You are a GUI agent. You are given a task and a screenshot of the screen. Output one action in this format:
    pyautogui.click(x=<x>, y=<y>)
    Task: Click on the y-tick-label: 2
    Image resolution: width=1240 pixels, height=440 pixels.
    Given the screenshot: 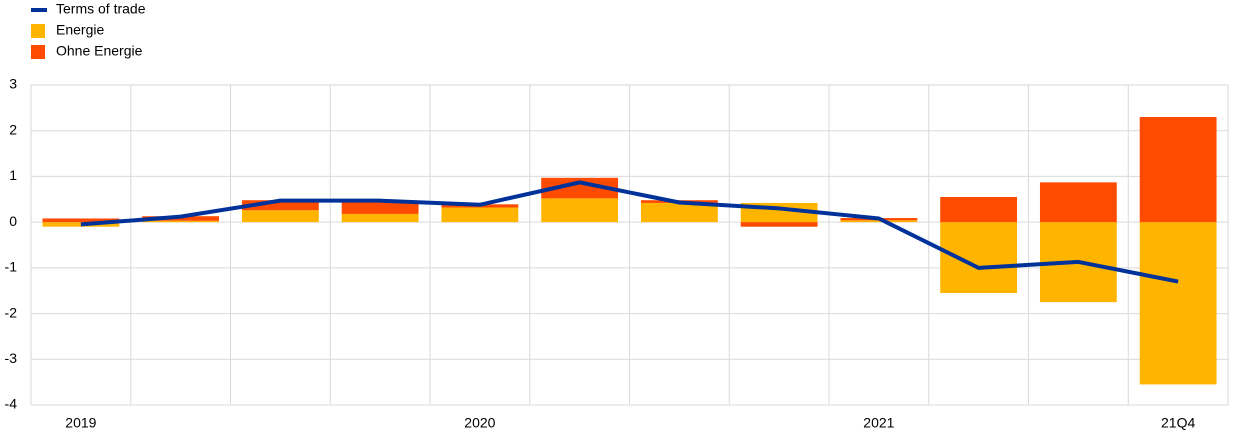 What is the action you would take?
    pyautogui.click(x=13, y=129)
    